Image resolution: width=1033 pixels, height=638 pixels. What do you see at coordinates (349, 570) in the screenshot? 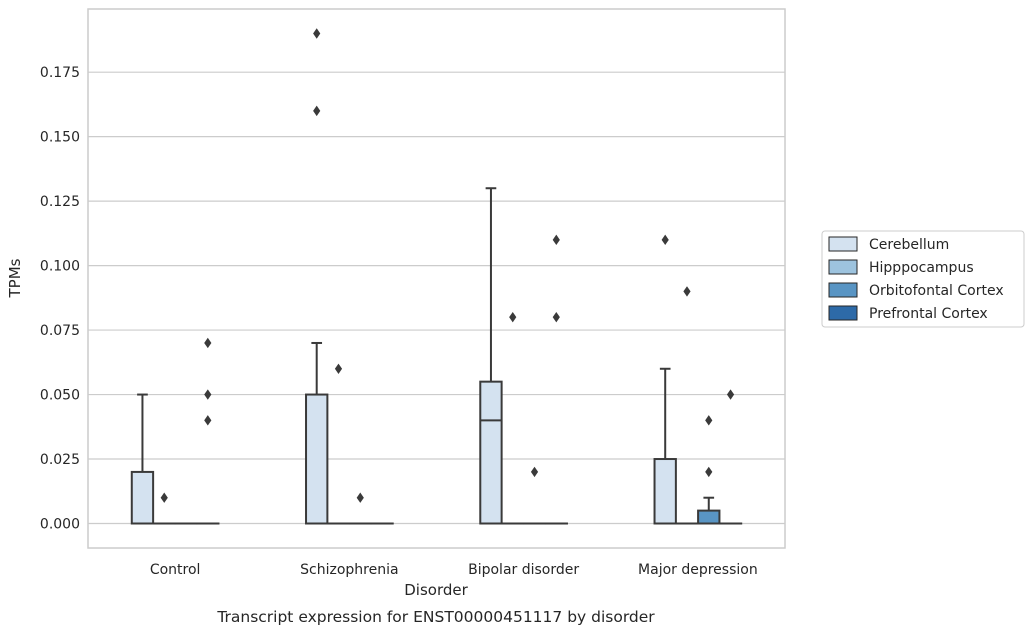
I see `x-tick-label: Schizophrenia` at bounding box center [349, 570].